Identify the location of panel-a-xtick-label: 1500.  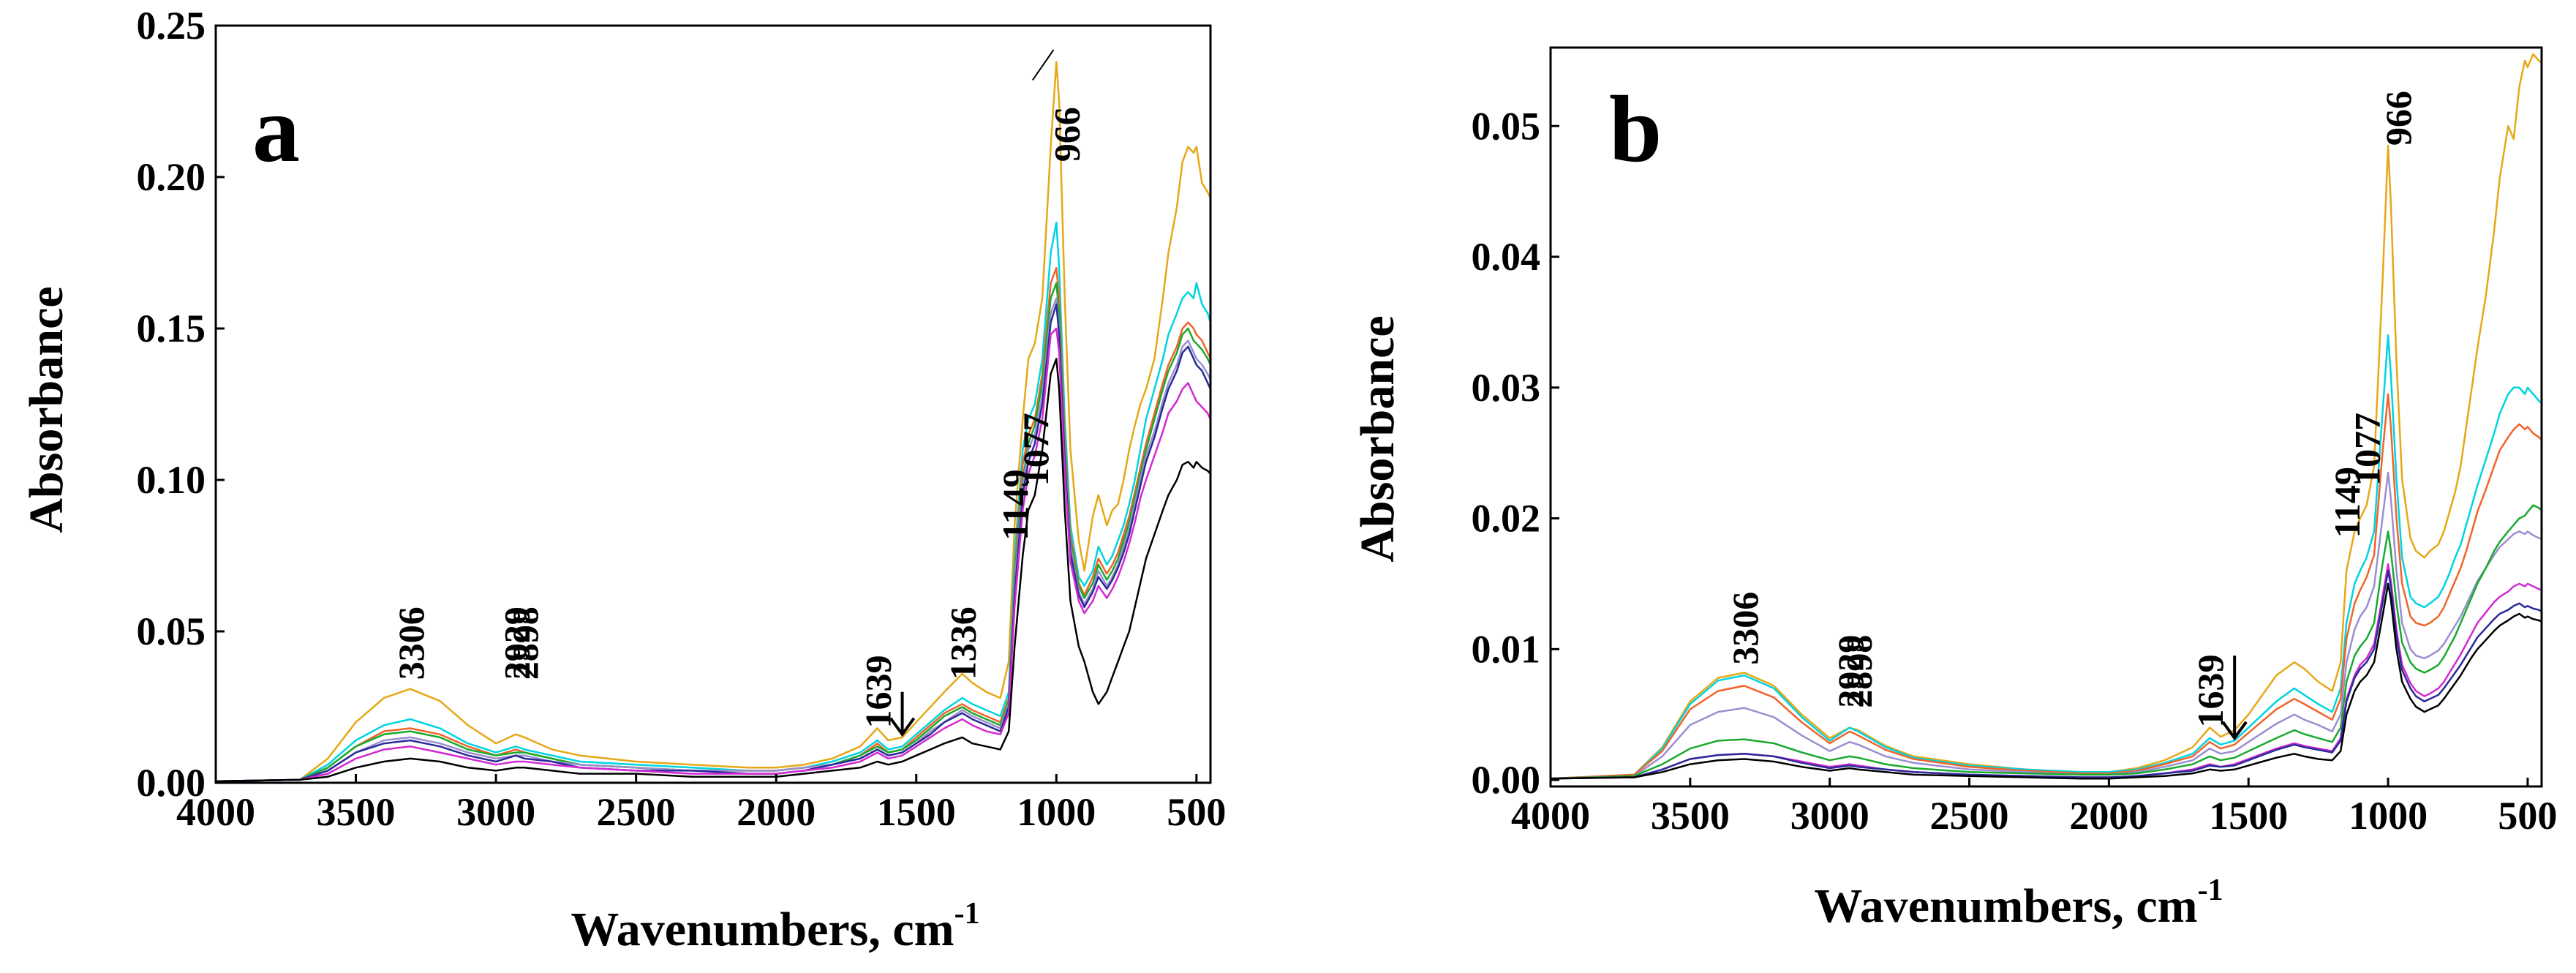
(916, 812).